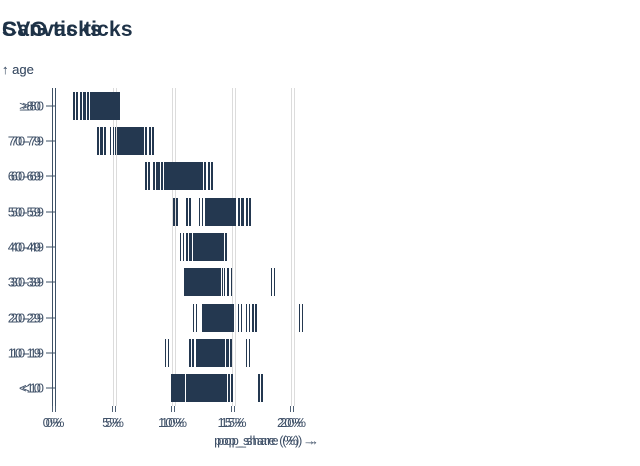 The image size is (640, 466). What do you see at coordinates (24, 176) in the screenshot?
I see `y-tick-label: 60-69` at bounding box center [24, 176].